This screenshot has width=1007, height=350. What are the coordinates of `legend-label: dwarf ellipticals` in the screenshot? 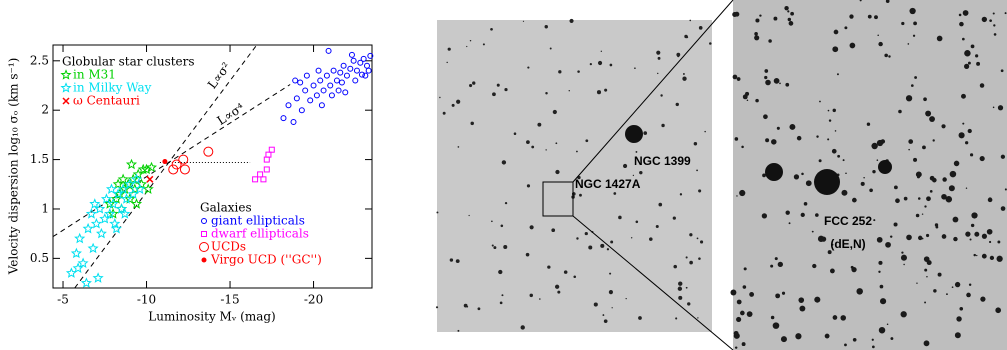 It's located at (260, 234).